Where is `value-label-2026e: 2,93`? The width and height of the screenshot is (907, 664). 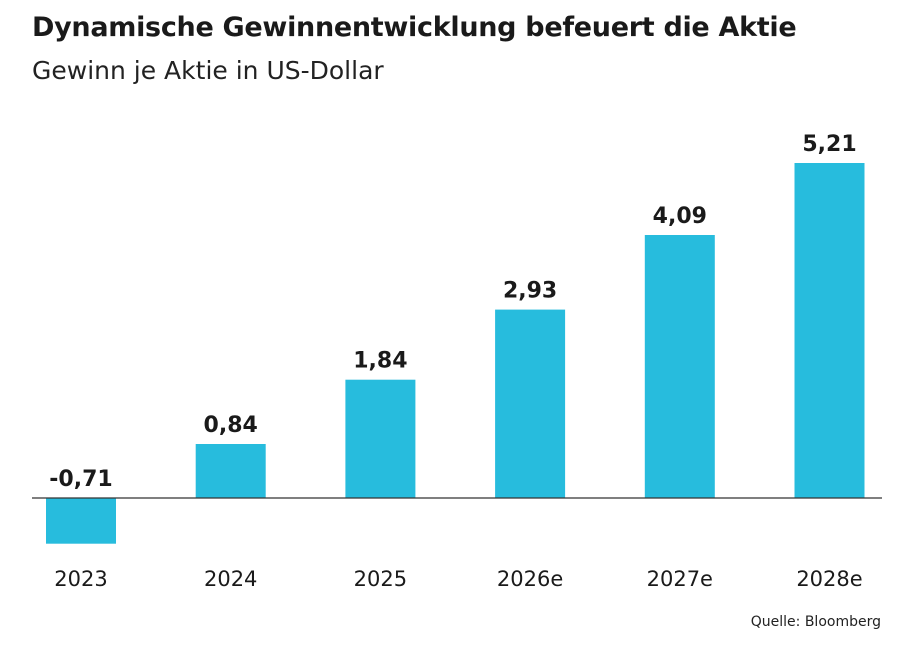
value-label-2026e: 2,93 is located at coordinates (530, 291).